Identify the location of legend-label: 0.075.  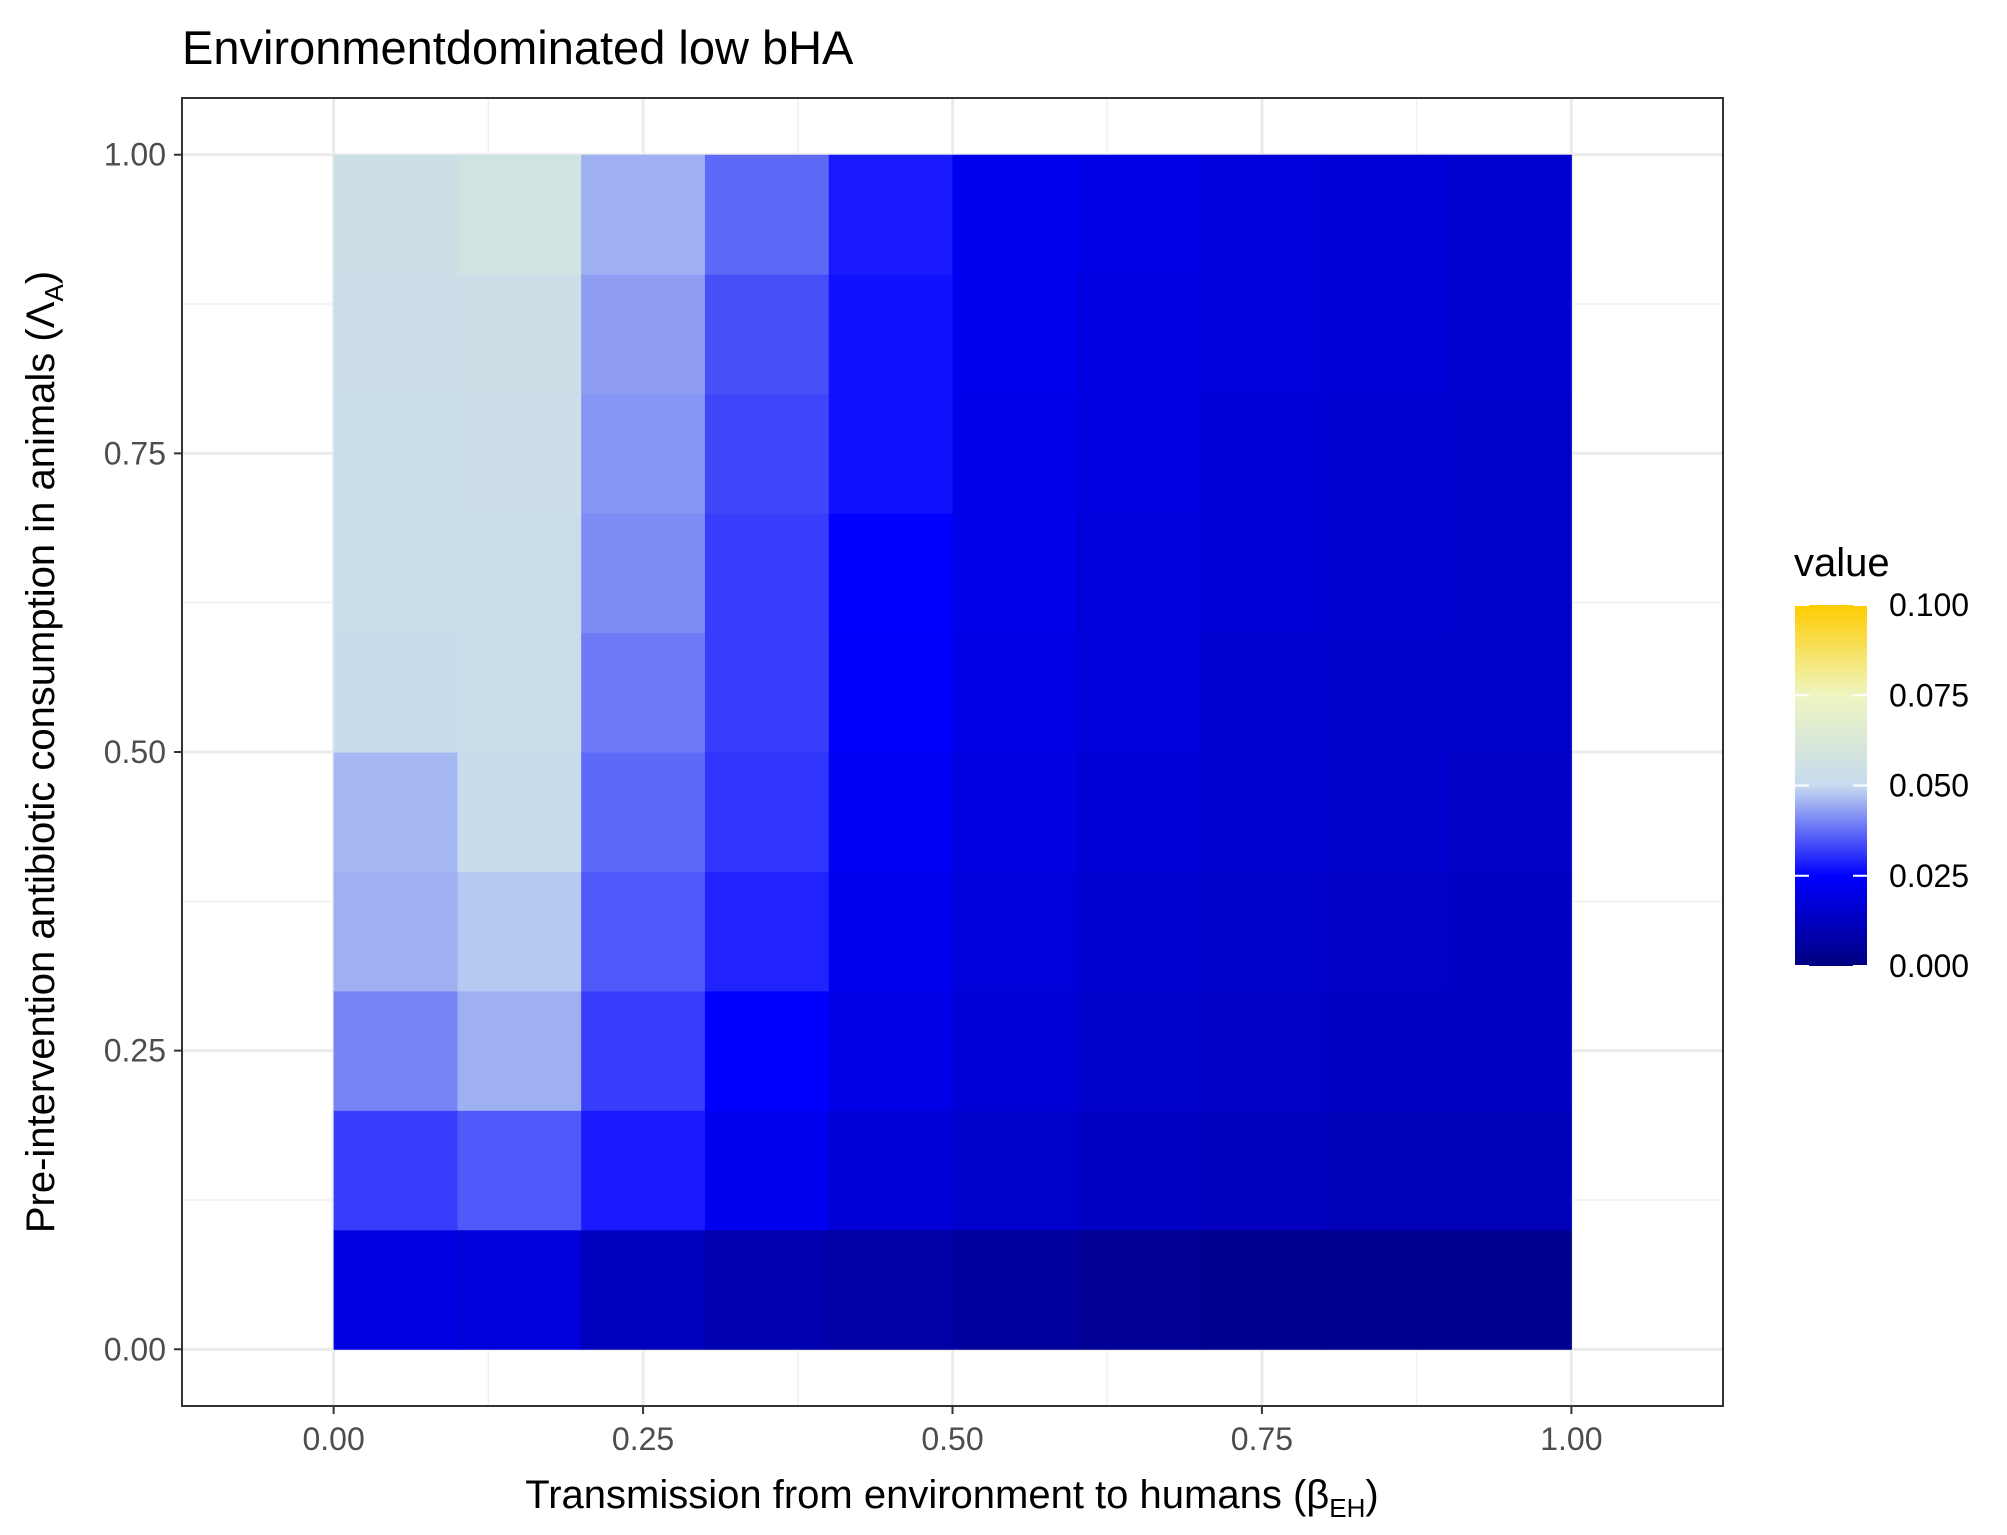
(1929, 695).